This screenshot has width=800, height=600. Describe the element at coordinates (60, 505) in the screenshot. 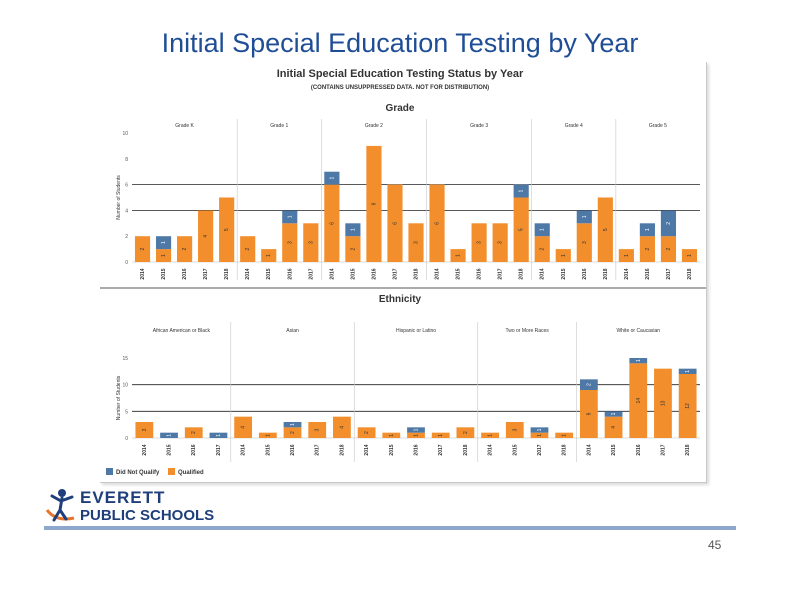

I see `logo-figure-icon` at that location.